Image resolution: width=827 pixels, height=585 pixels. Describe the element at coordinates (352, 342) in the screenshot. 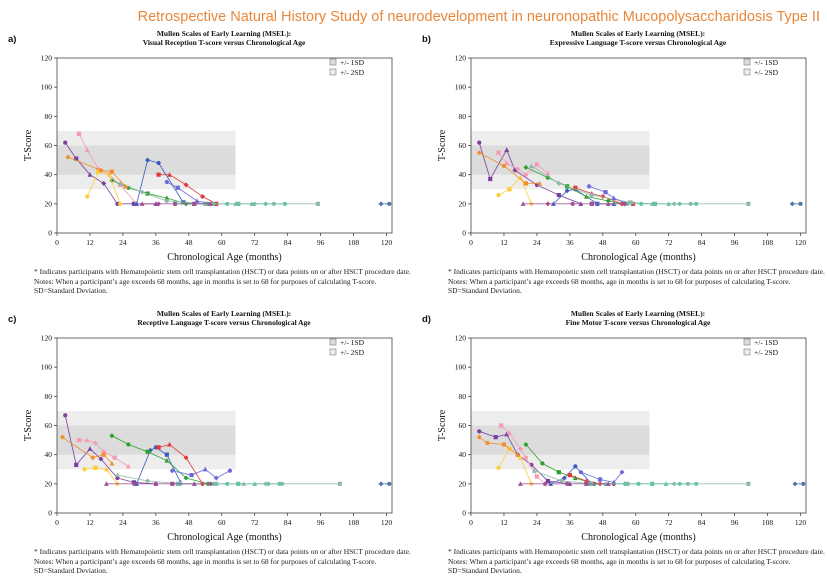

I see `legend-label: +/- 1SD` at that location.